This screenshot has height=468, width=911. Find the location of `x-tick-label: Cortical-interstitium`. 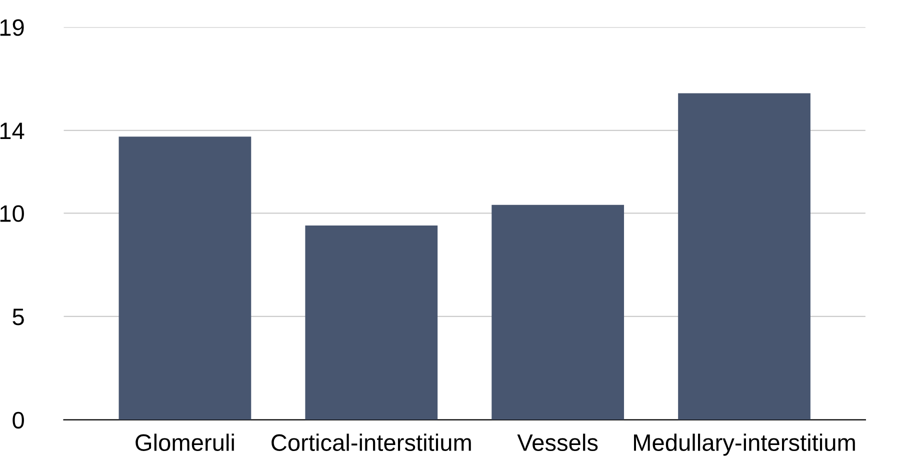

x-tick-label: Cortical-interstitium is located at coordinates (371, 443).